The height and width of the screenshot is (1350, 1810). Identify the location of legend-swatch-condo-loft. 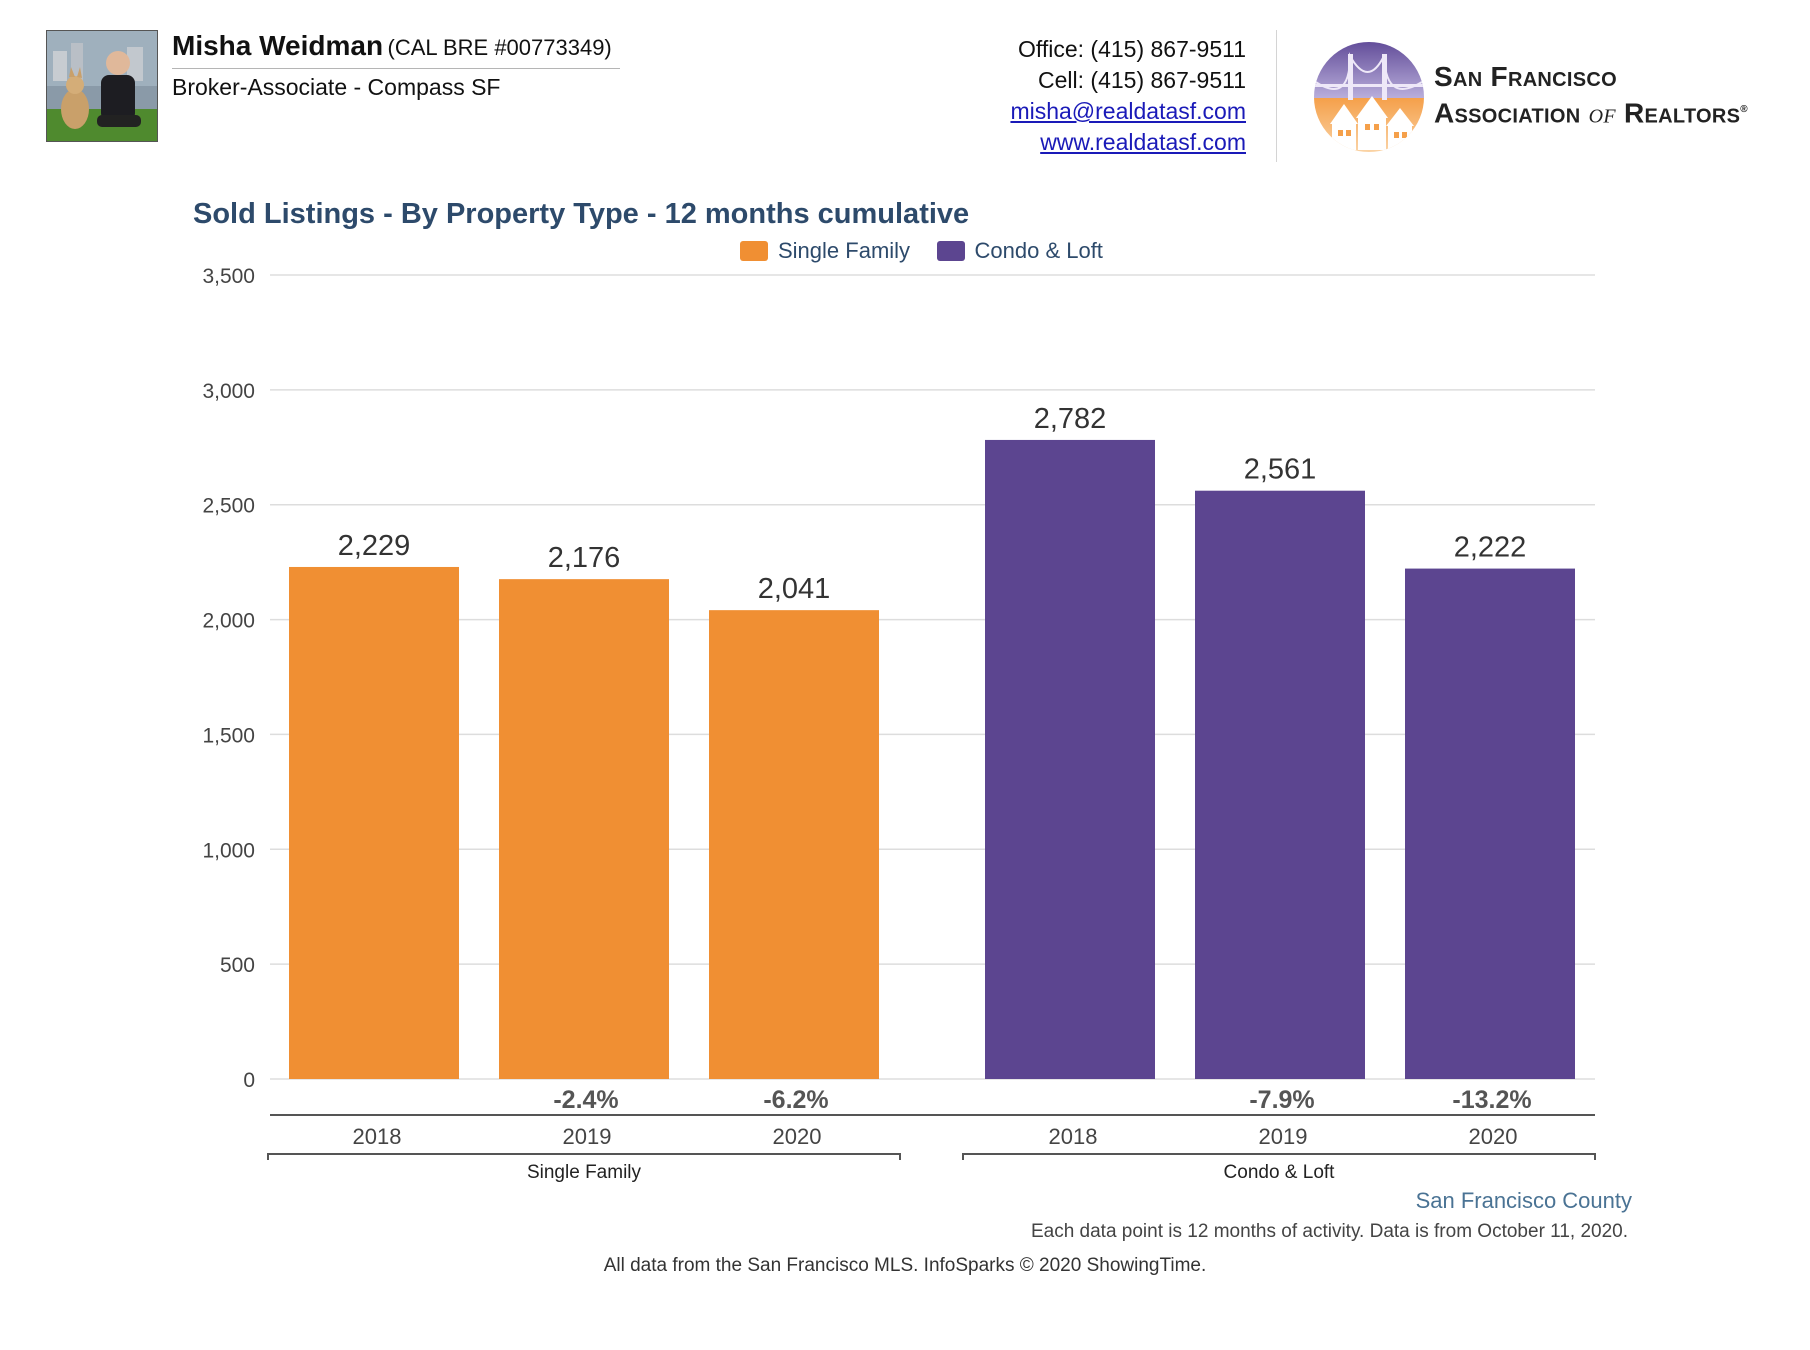
(950, 251).